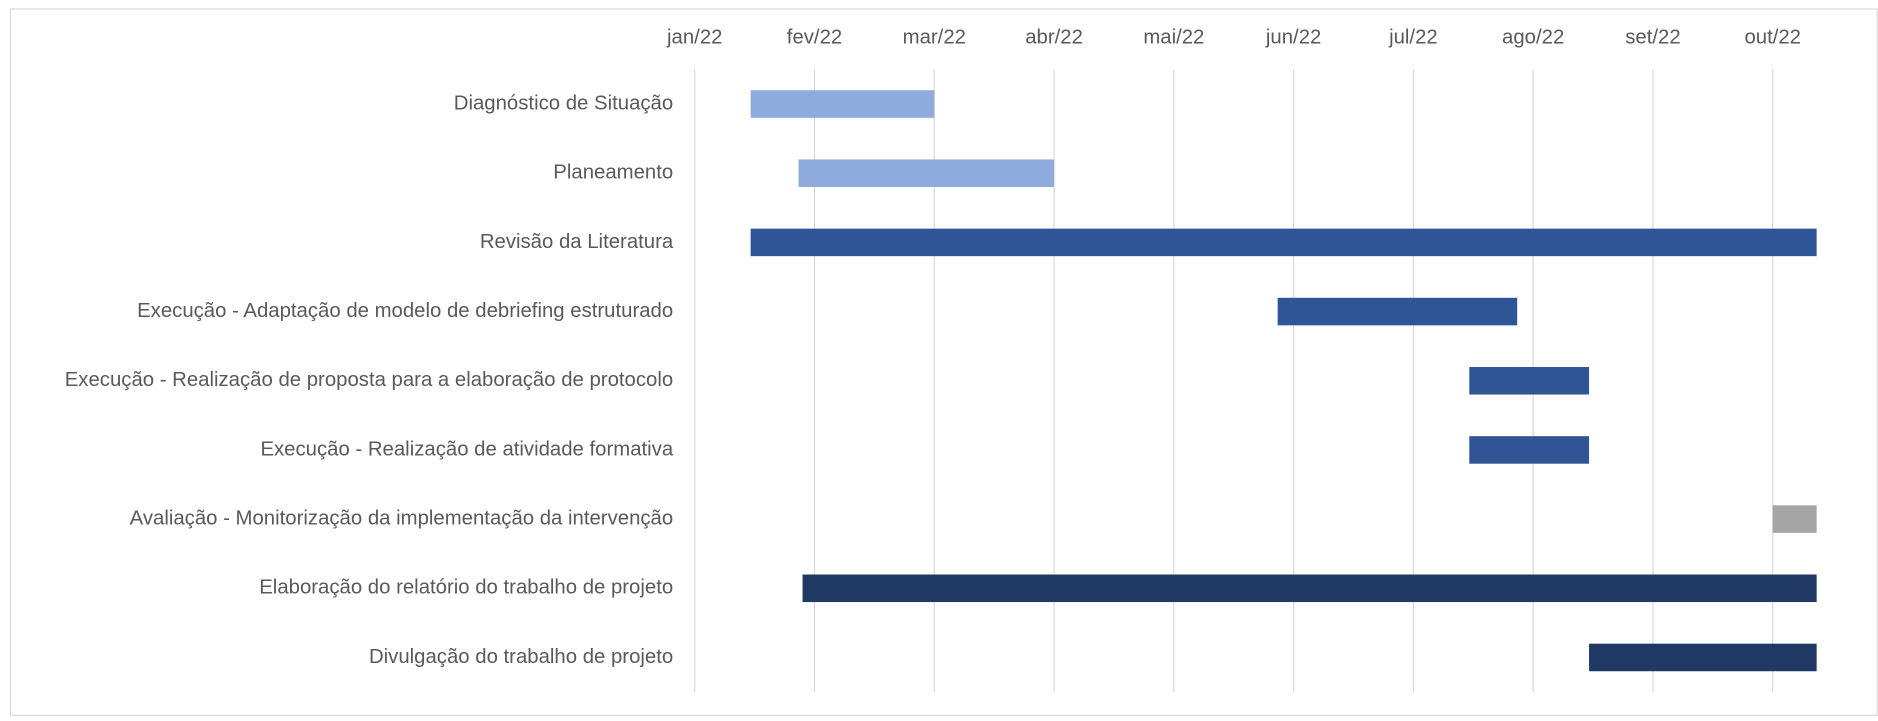  What do you see at coordinates (1293, 38) in the screenshot?
I see `x-tick-label: jun/22` at bounding box center [1293, 38].